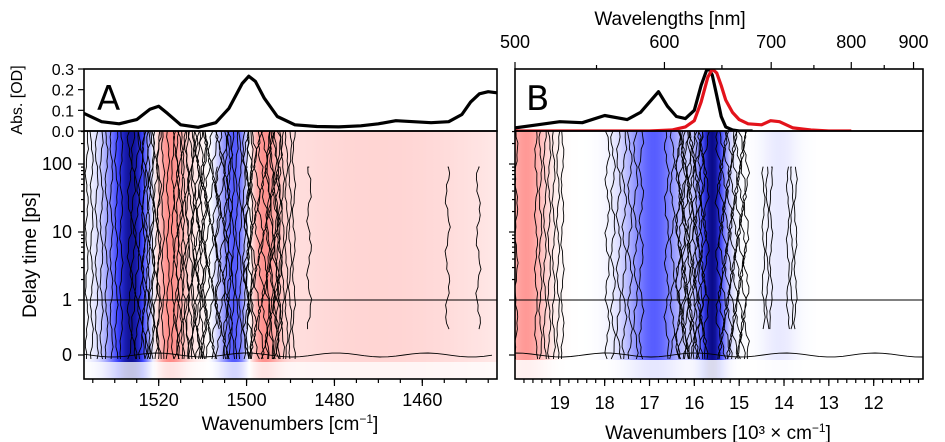 The image size is (945, 442). I want to click on abs-ytick-label: 0.1, so click(63, 111).